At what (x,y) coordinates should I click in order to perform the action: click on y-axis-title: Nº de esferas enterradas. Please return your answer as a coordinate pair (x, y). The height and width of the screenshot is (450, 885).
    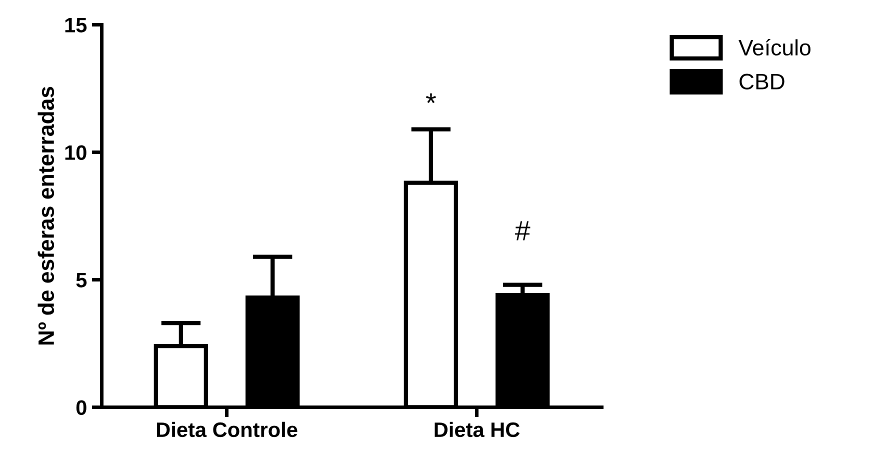
    Looking at the image, I should click on (46, 215).